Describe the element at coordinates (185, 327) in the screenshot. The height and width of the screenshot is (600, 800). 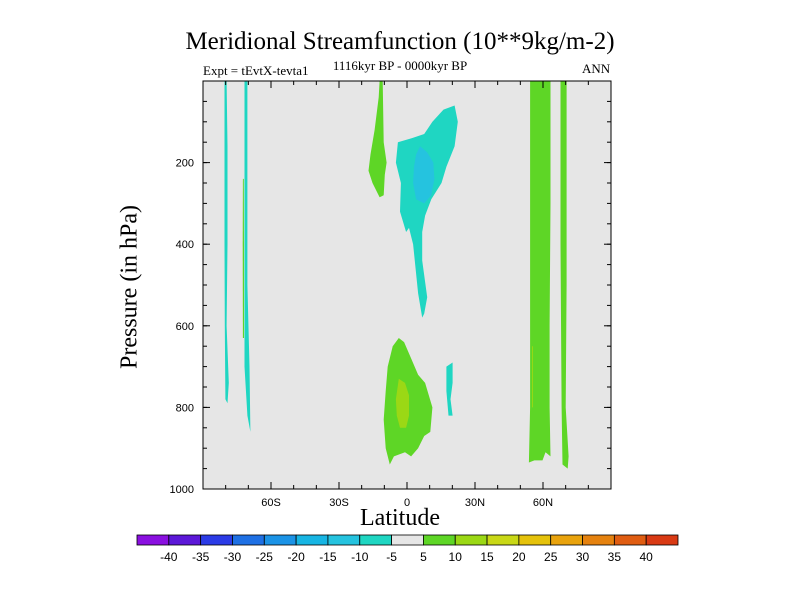
I see `y-tick-label: 600` at that location.